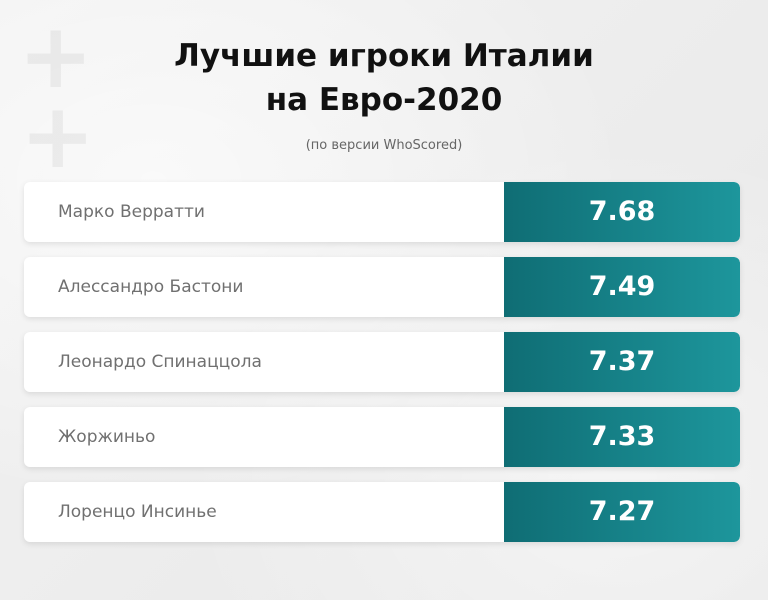  Describe the element at coordinates (131, 212) in the screenshot. I see `player-name: Марко Верратти` at that location.